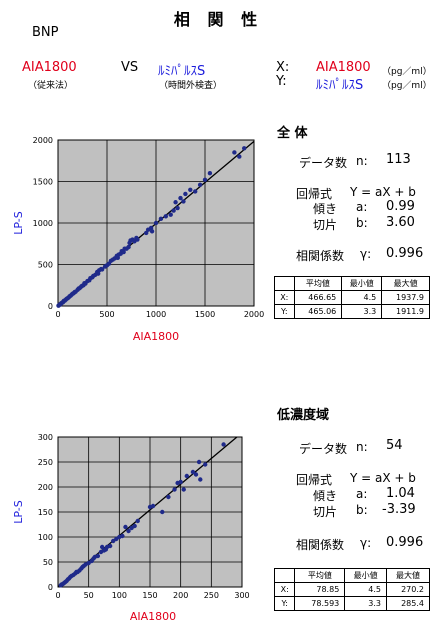 The image size is (437, 641). Describe the element at coordinates (45, 487) in the screenshot. I see `y-tick-label: 200` at that location.